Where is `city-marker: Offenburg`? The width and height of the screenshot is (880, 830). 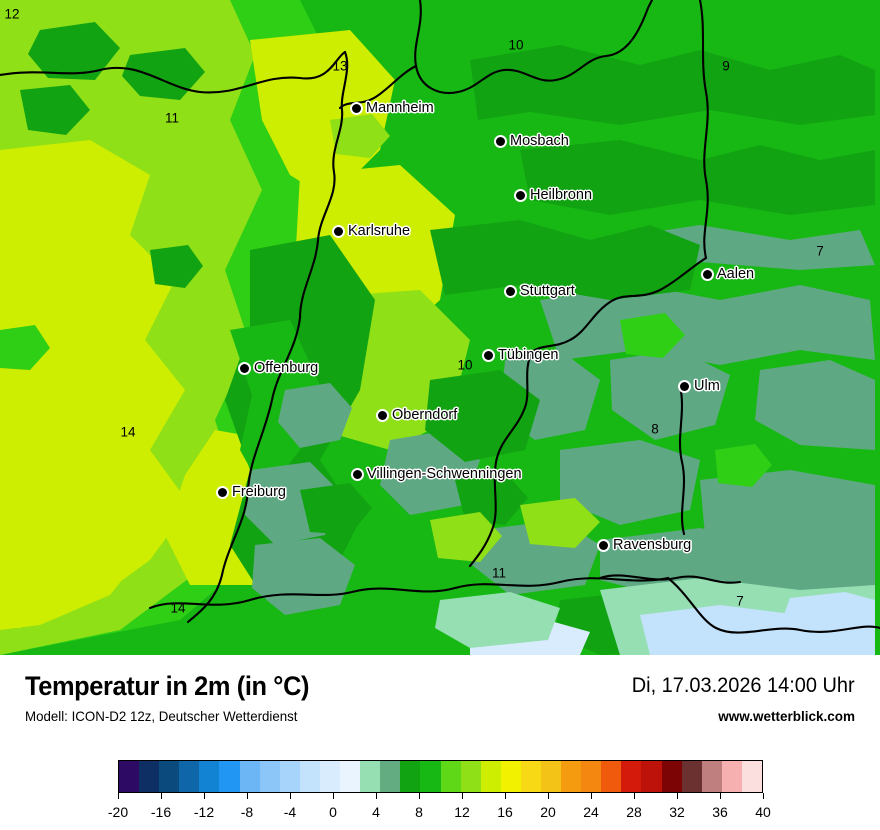
city-marker: Offenburg is located at coordinates (279, 368).